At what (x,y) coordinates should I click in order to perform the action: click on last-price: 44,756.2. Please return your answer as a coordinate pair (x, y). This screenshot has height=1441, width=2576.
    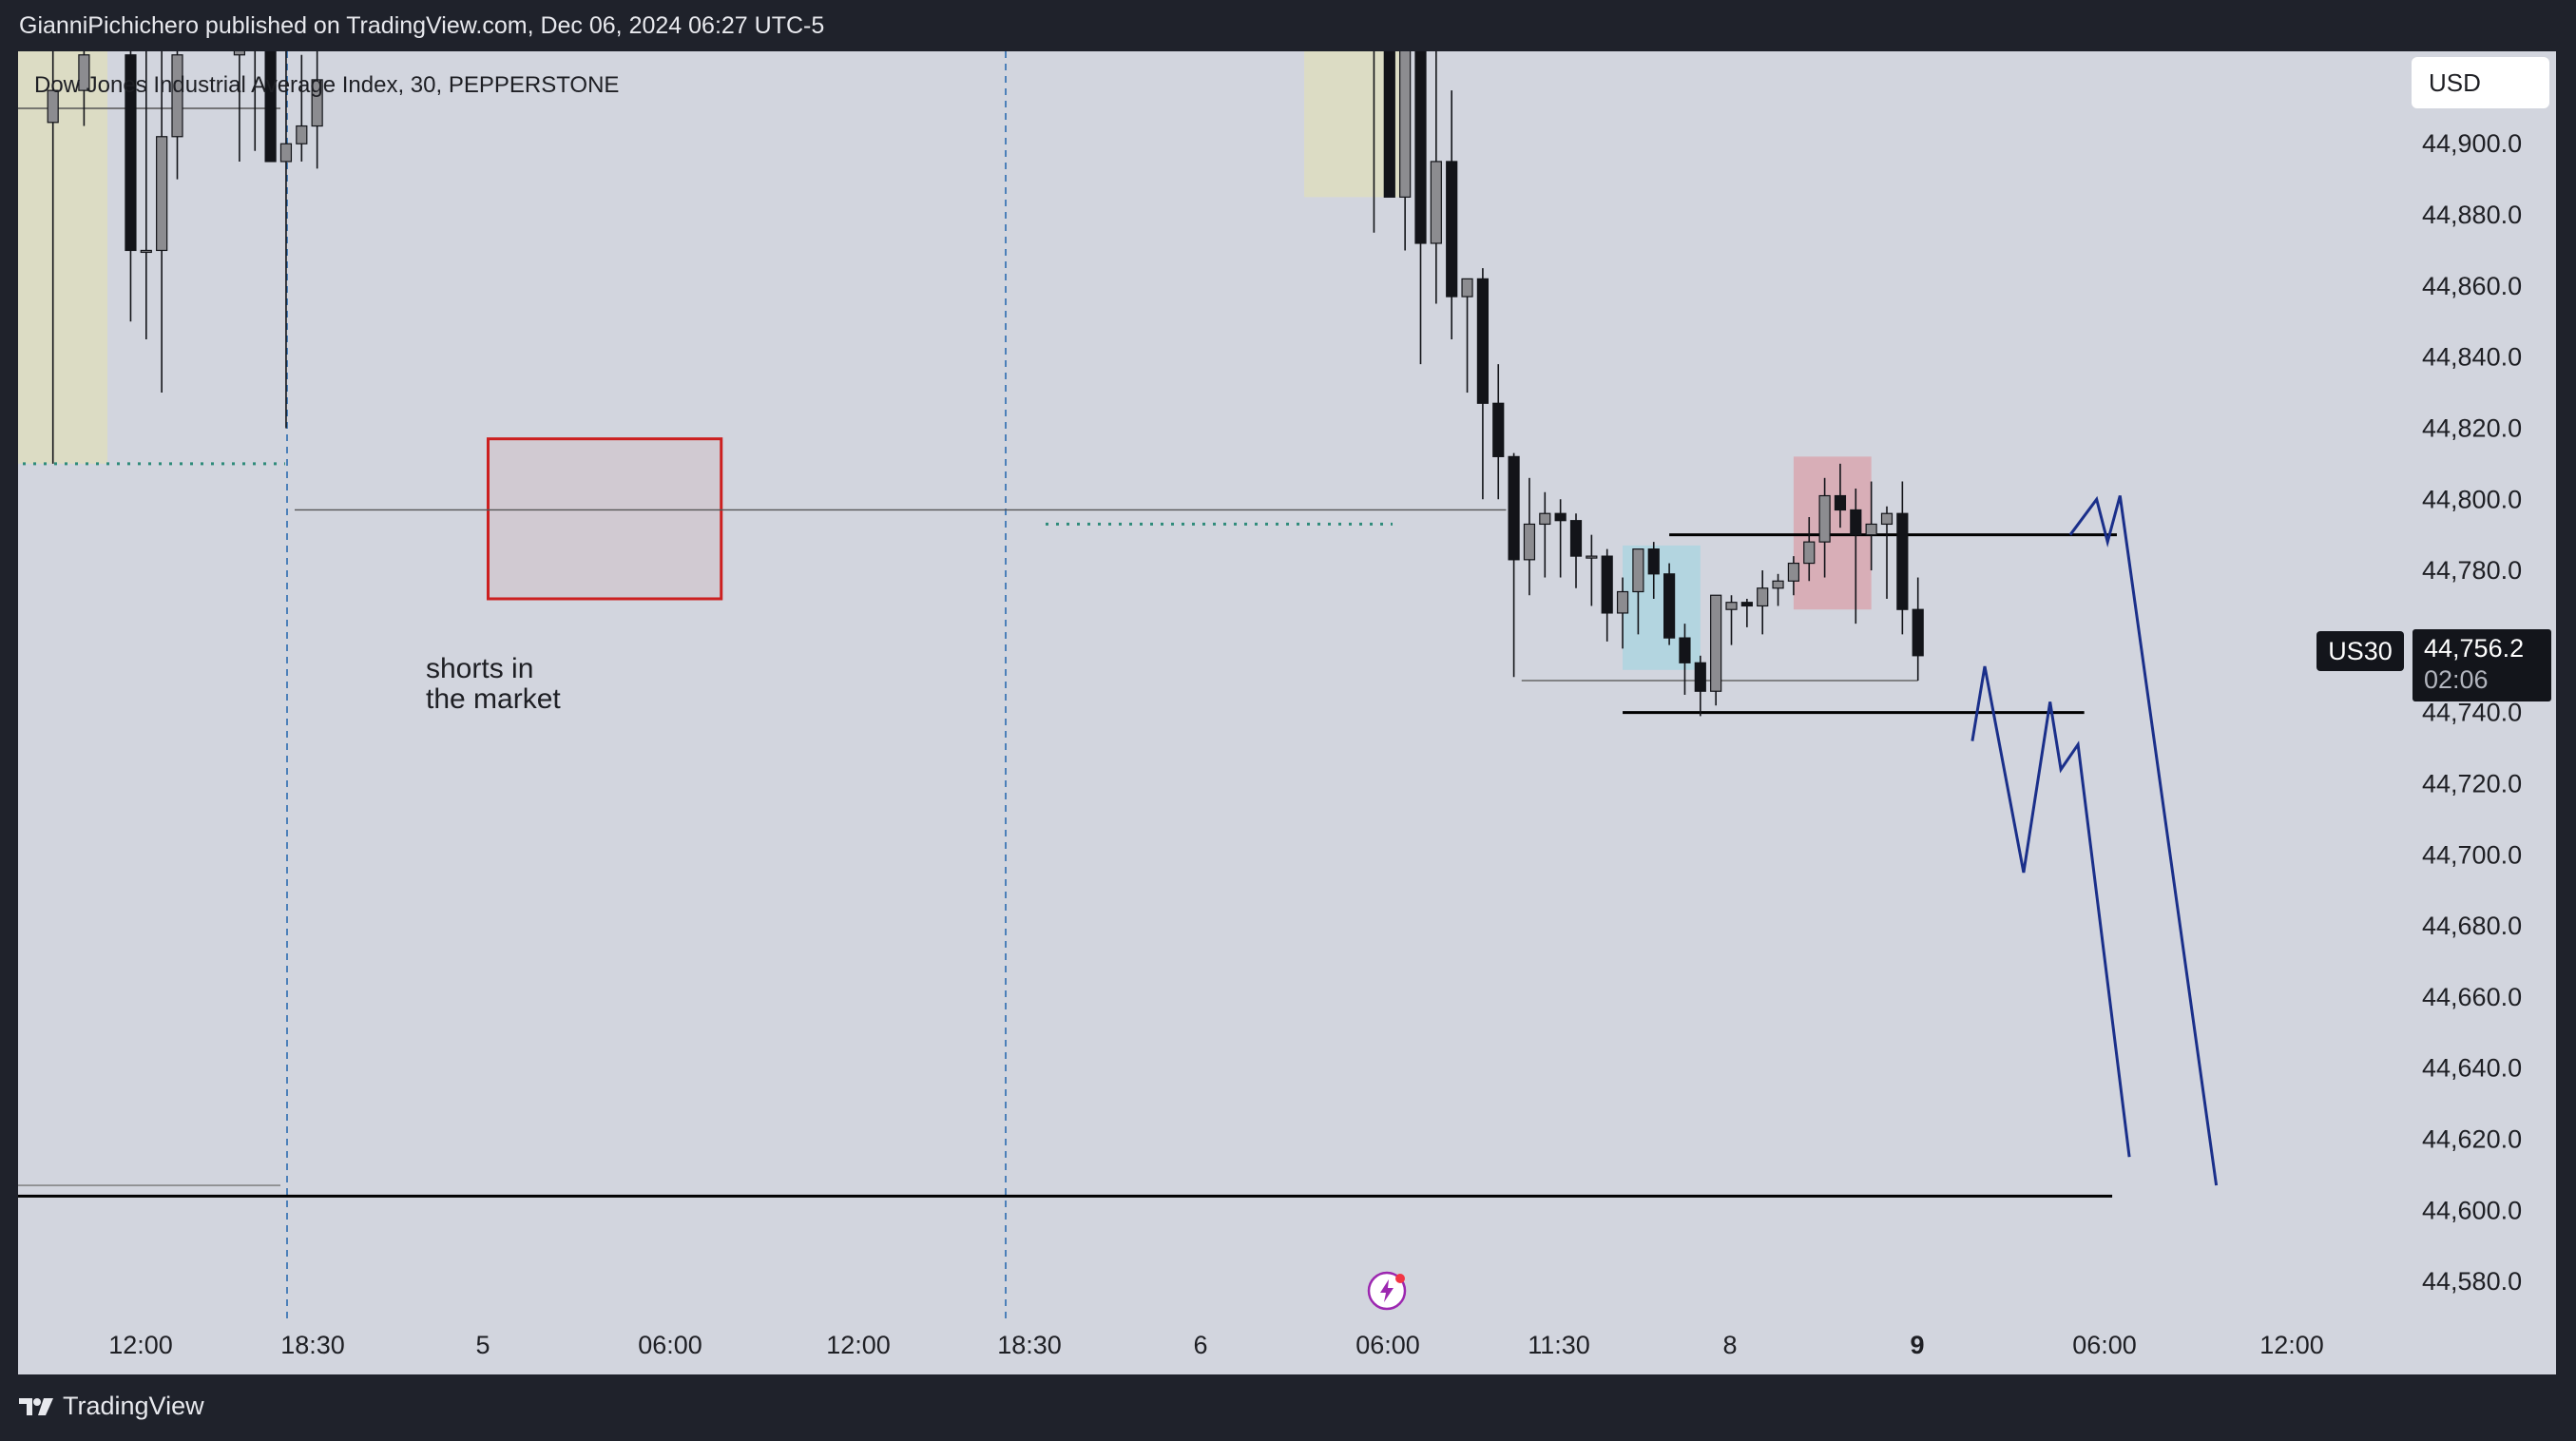
    Looking at the image, I should click on (2475, 648).